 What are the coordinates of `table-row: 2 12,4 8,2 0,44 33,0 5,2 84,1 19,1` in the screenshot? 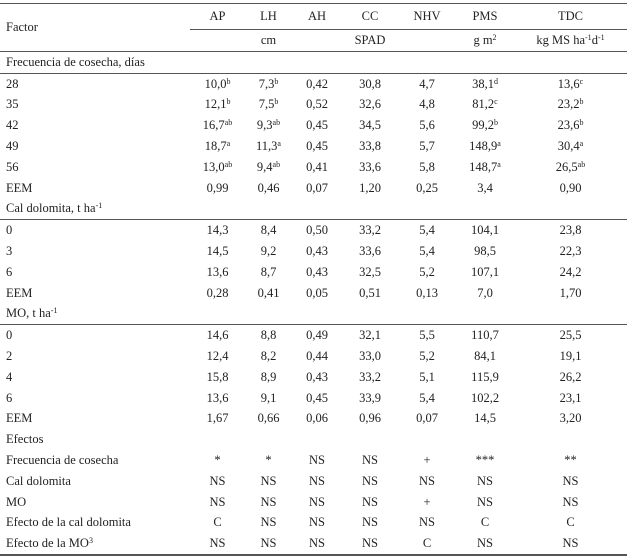 It's located at (313, 356).